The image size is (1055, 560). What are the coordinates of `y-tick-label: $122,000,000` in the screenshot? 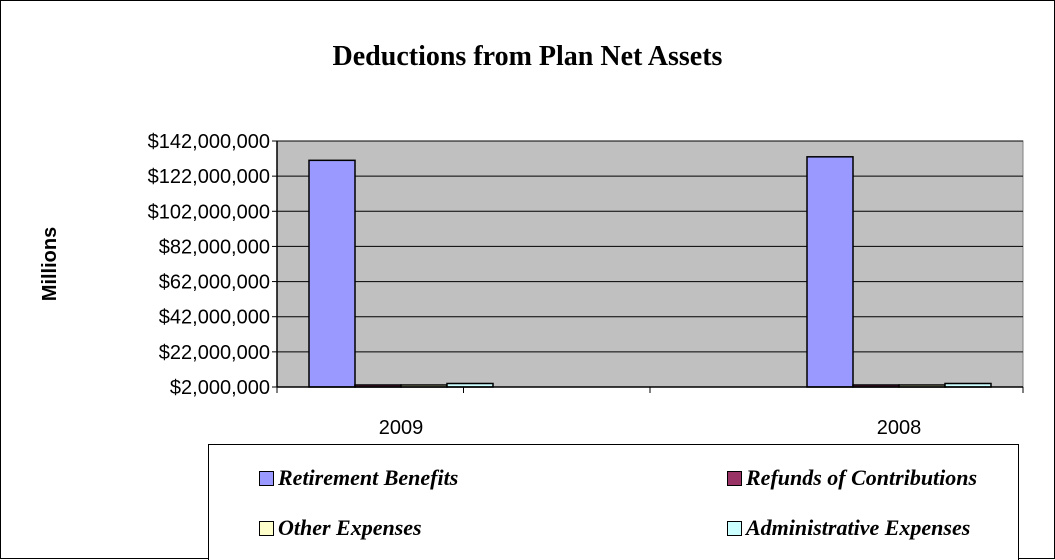 It's located at (209, 177).